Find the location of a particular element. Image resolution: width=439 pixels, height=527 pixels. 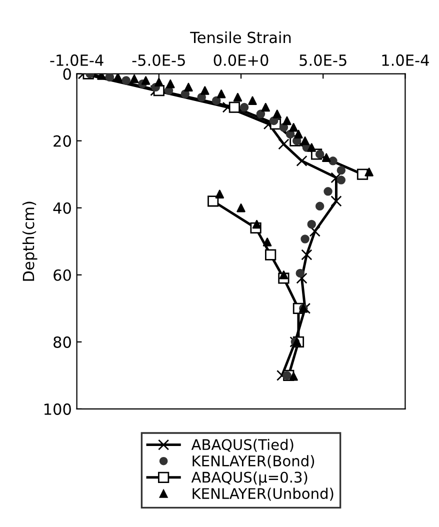

x-tick-label: 1.0E-4 is located at coordinates (405, 60).